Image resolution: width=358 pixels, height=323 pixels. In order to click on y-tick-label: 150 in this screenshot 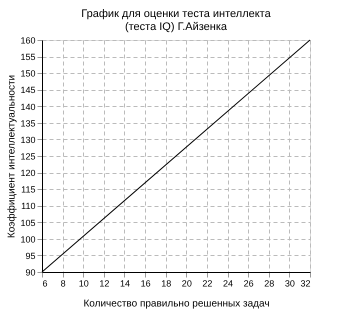, I will do `click(28, 73)`.